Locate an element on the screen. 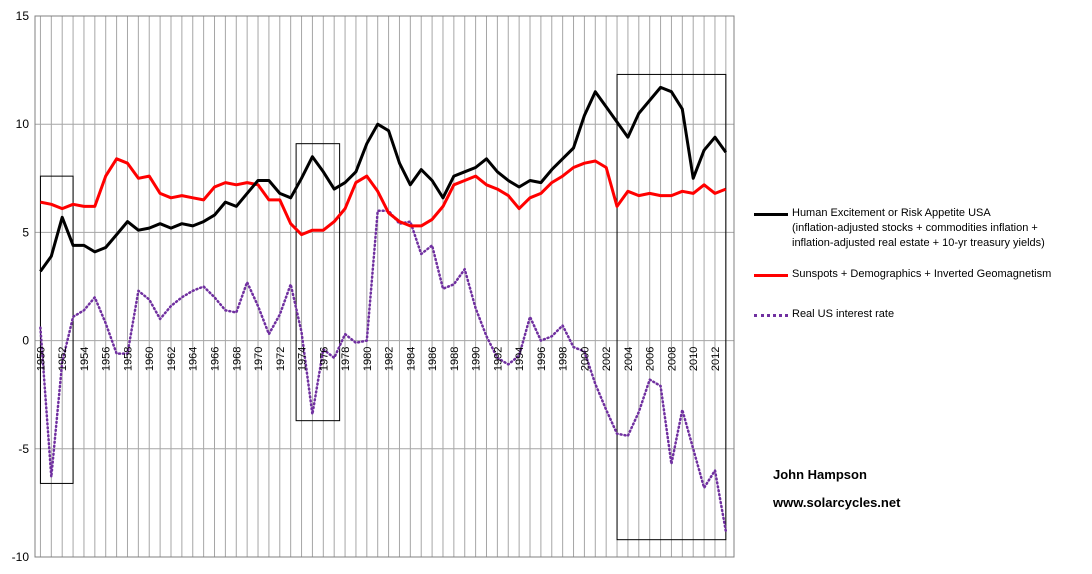 This screenshot has width=1092, height=574. x-tick-label: 1962 is located at coordinates (172, 359).